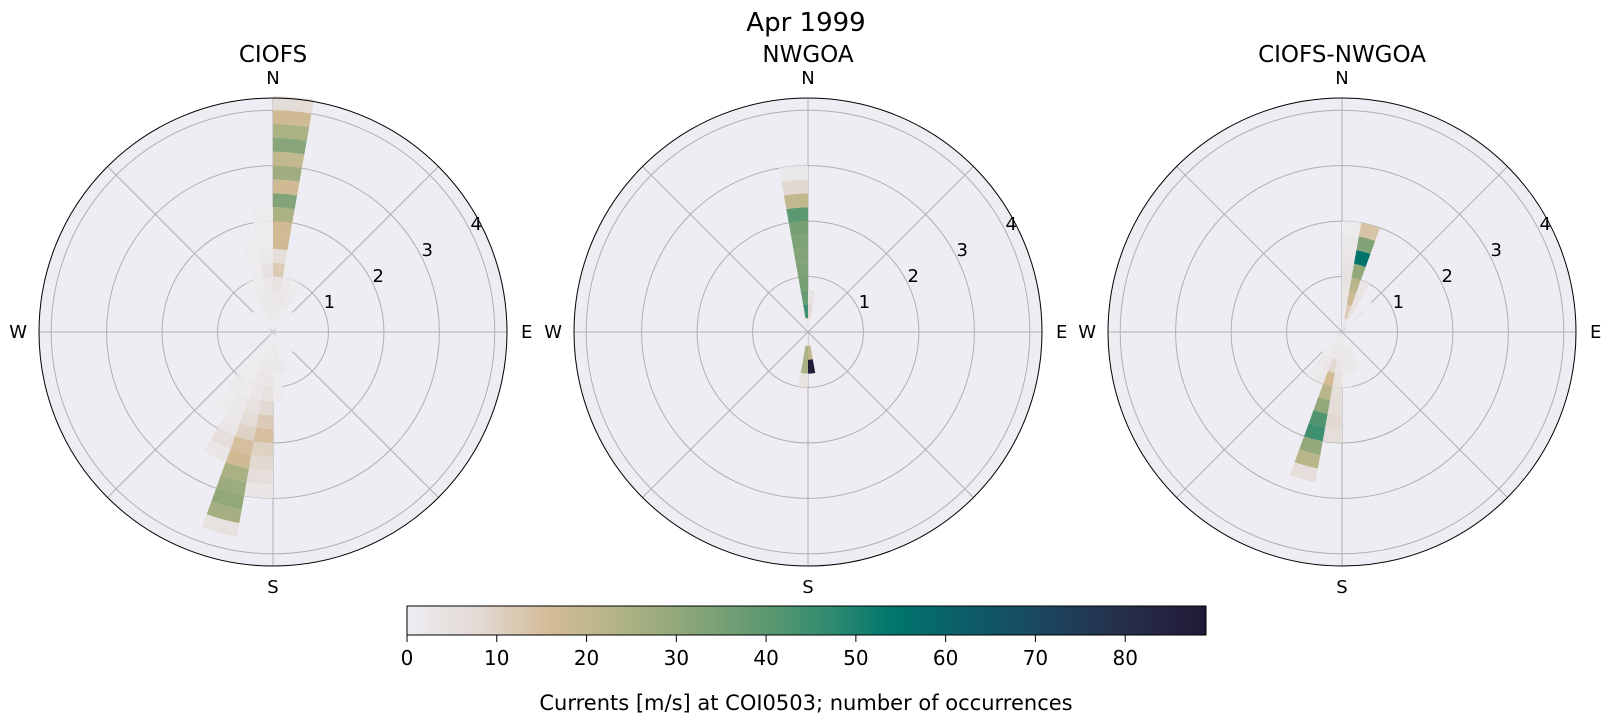 The image size is (1611, 724). I want to click on radial-tick-label: 2, so click(378, 276).